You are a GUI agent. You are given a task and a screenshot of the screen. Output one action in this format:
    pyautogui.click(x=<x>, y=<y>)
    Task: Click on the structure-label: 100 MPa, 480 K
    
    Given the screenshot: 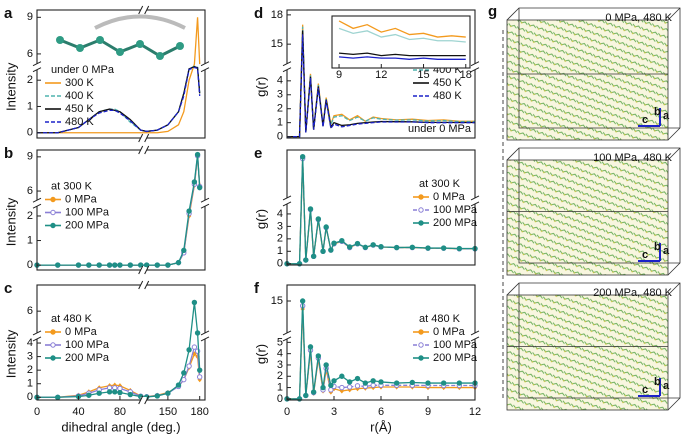 What is the action you would take?
    pyautogui.click(x=633, y=158)
    